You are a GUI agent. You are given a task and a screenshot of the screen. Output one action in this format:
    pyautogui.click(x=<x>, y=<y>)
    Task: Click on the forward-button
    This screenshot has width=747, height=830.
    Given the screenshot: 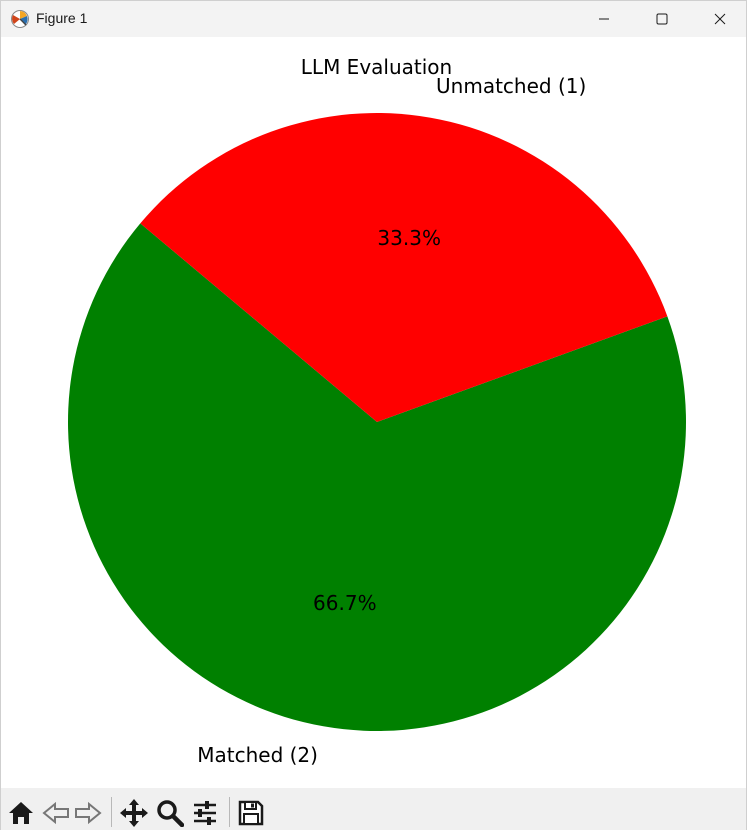 What is the action you would take?
    pyautogui.click(x=88, y=813)
    